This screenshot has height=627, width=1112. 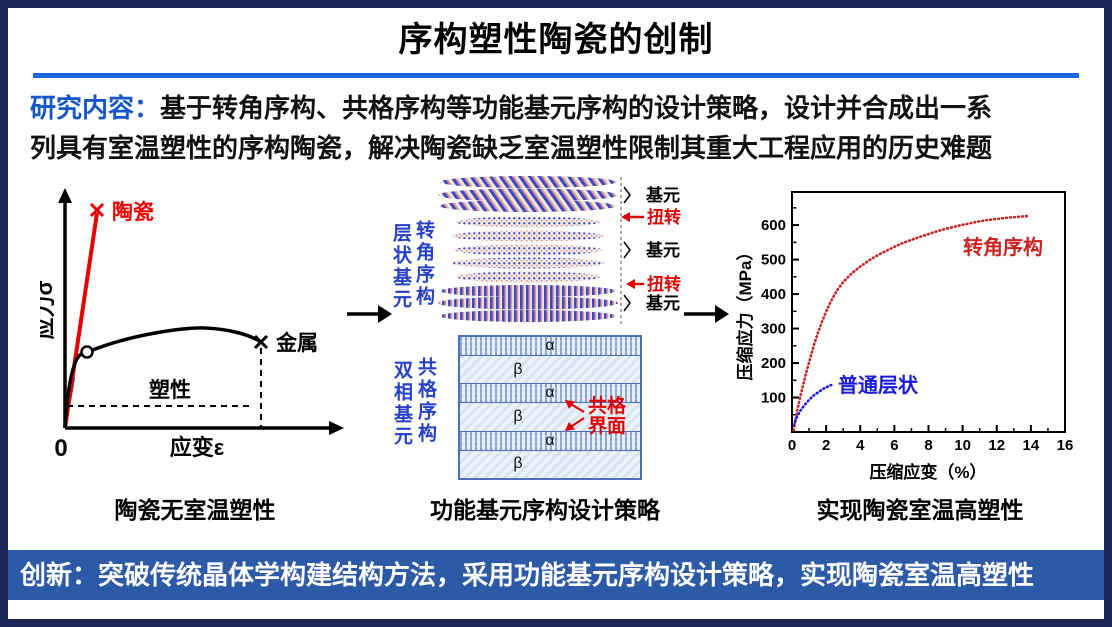 I want to click on y-tick-label: 300, so click(x=773, y=329).